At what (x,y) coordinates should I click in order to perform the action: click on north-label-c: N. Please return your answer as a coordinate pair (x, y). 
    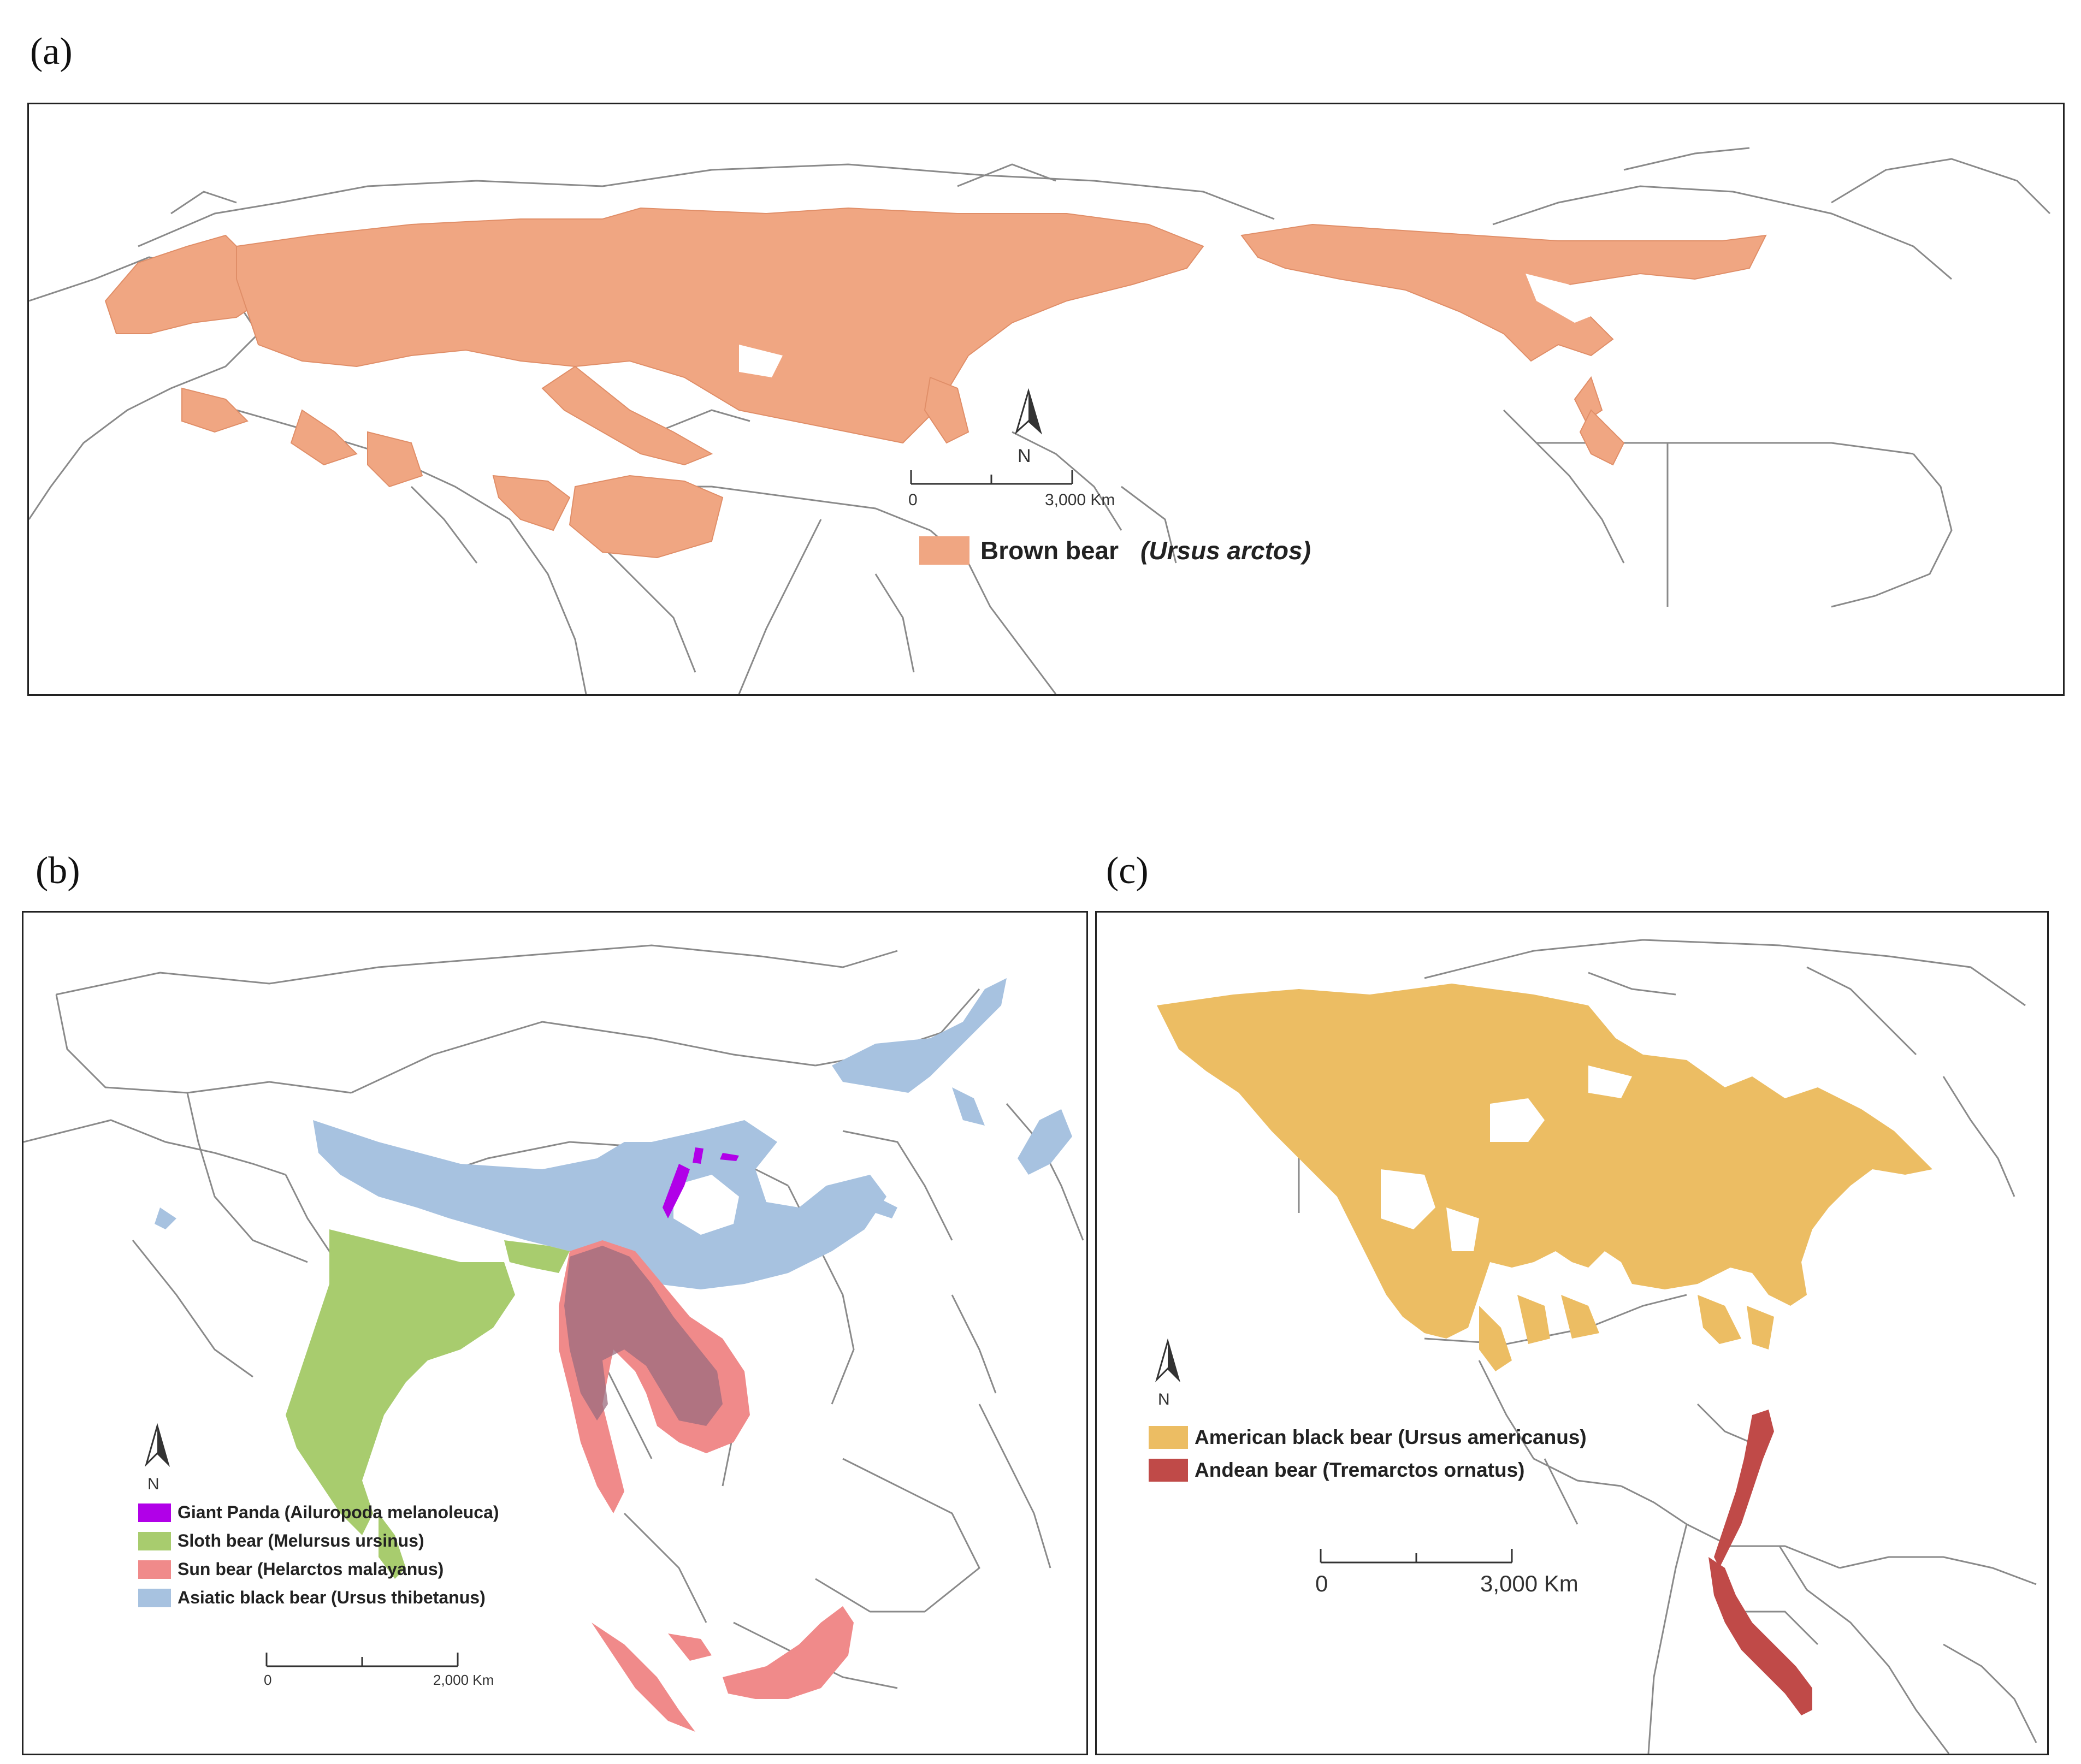
    Looking at the image, I should click on (1164, 1399).